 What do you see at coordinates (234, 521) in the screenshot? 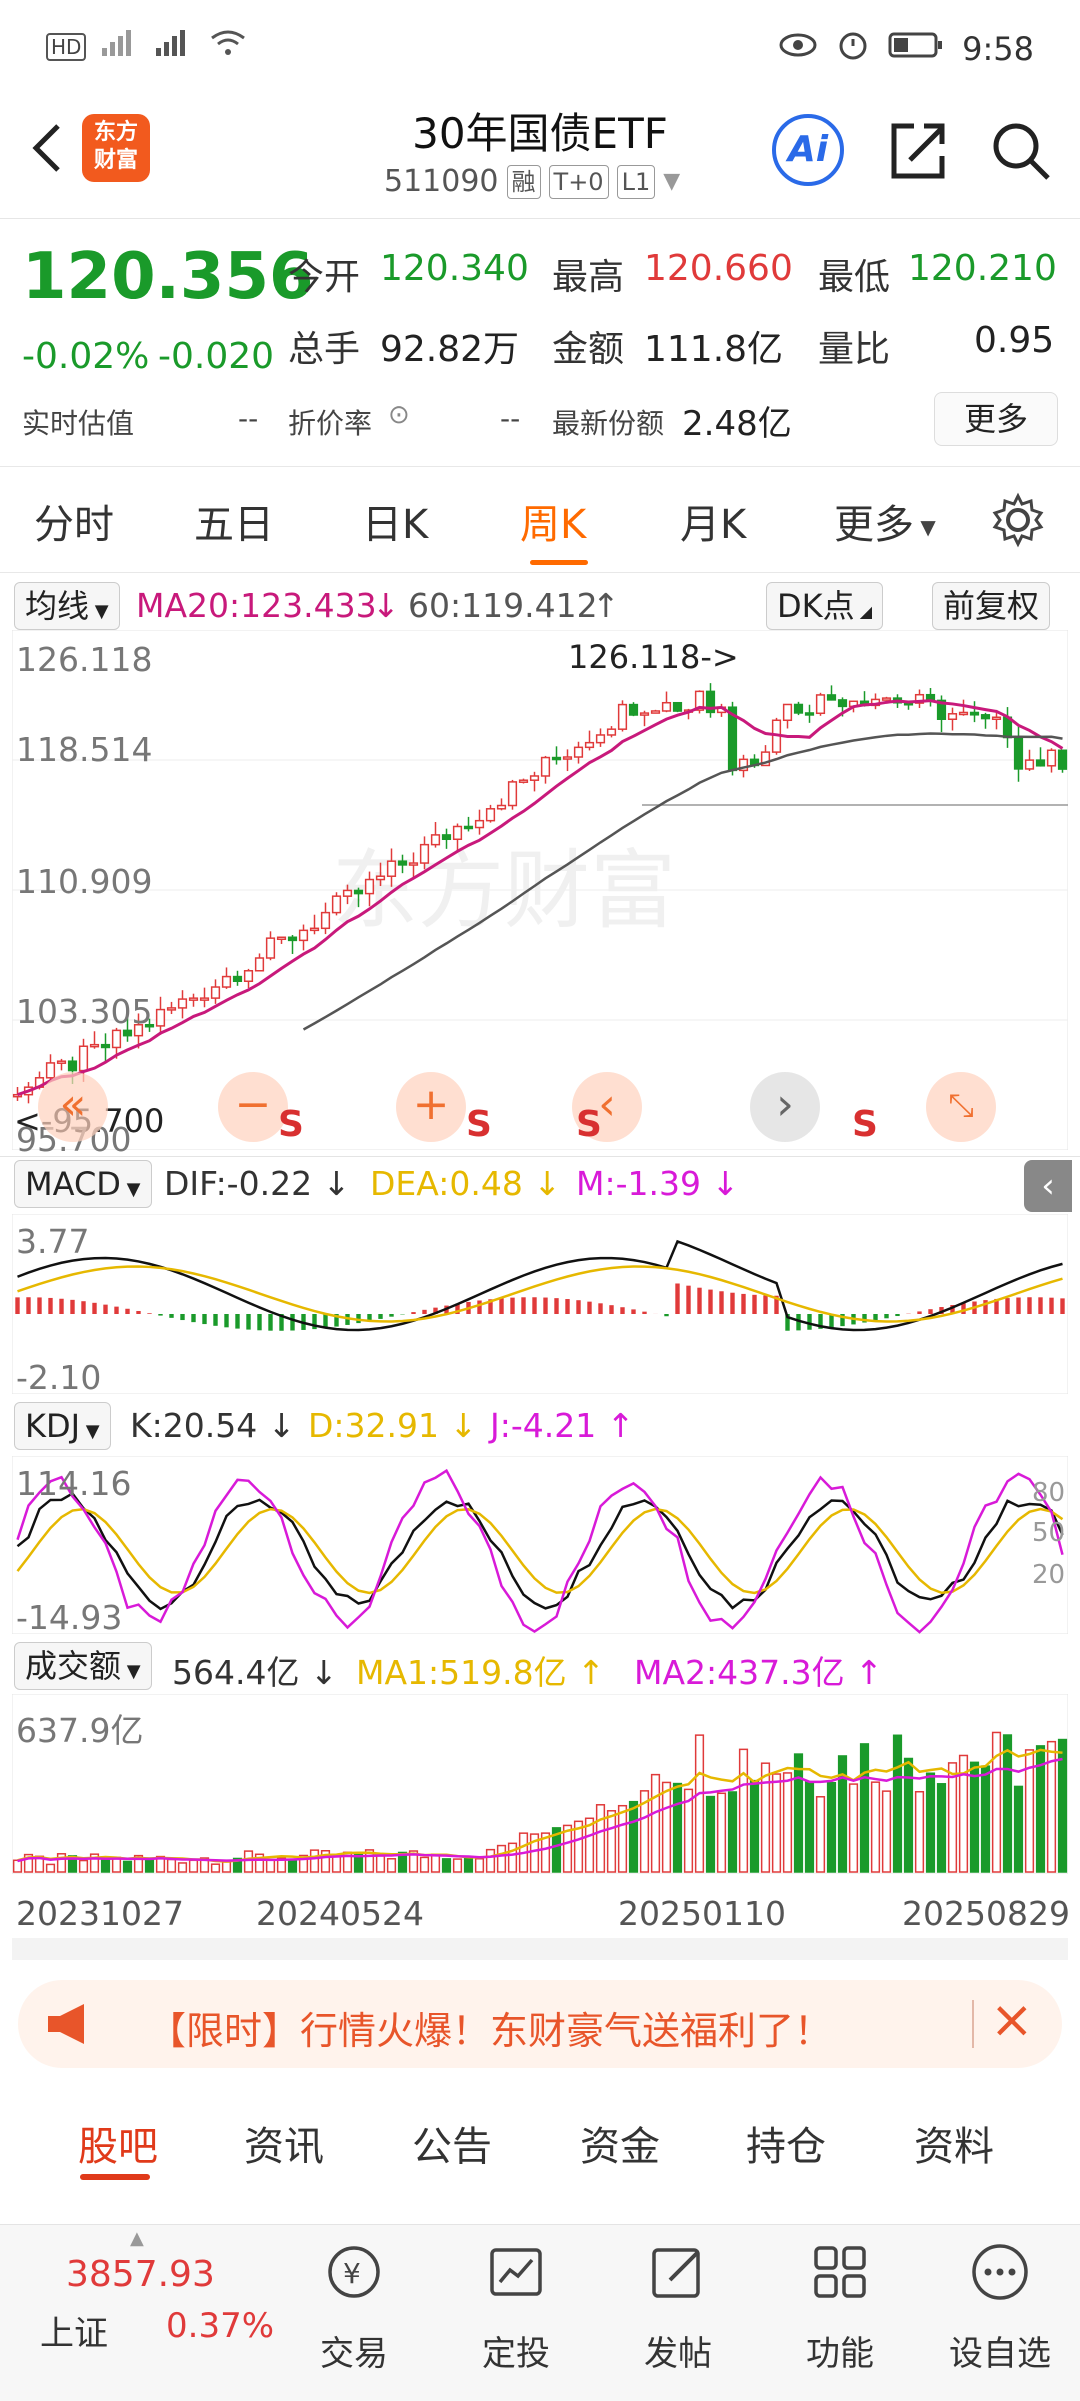
I see `tab-five-day: 五日` at bounding box center [234, 521].